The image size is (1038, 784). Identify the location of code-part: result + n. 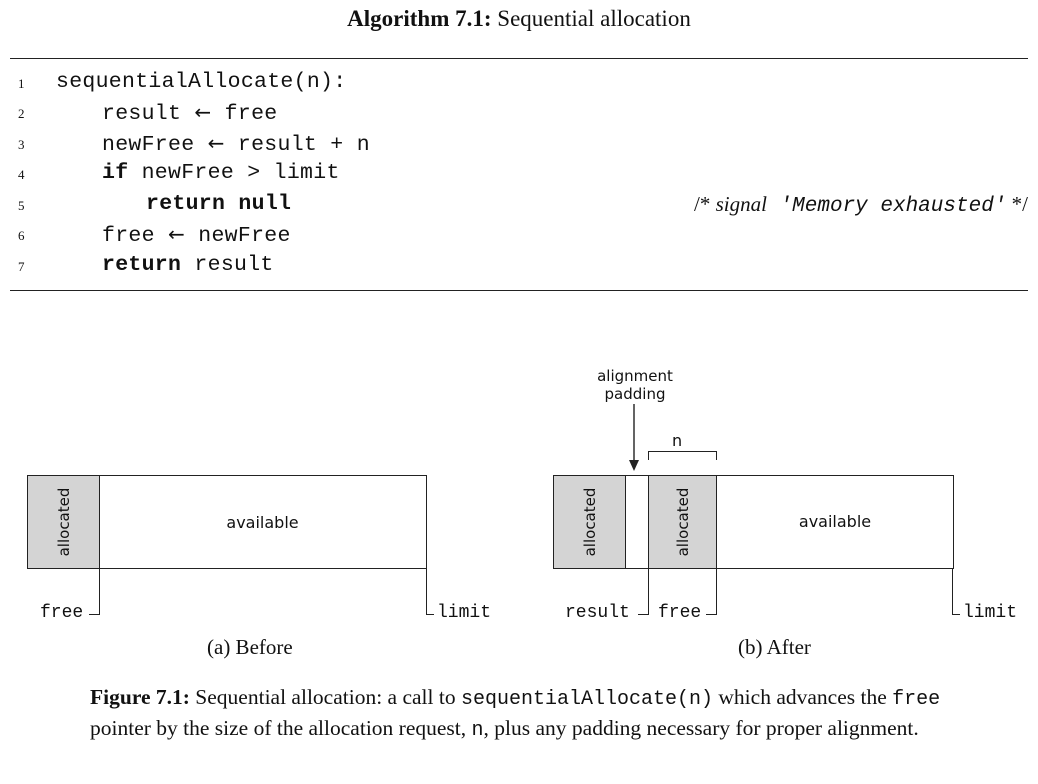
(297, 145).